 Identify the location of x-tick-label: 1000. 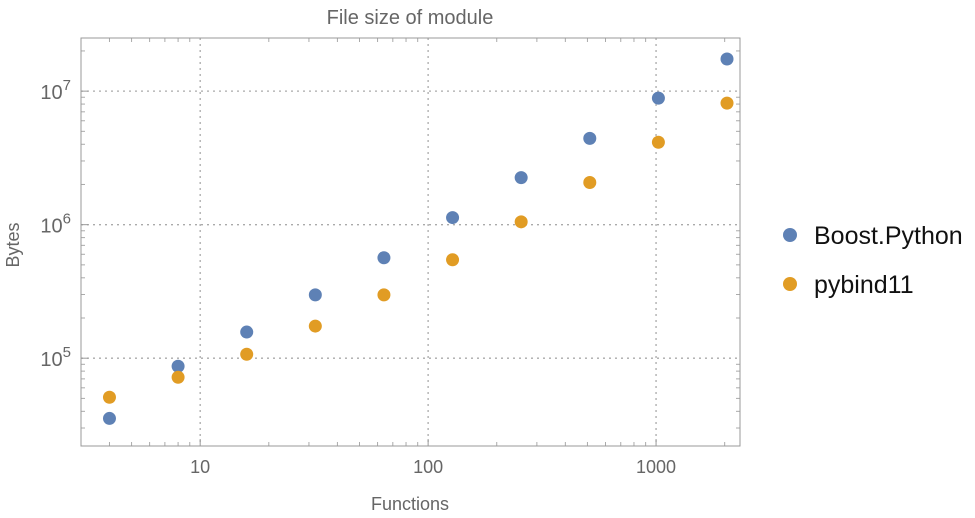
(656, 467).